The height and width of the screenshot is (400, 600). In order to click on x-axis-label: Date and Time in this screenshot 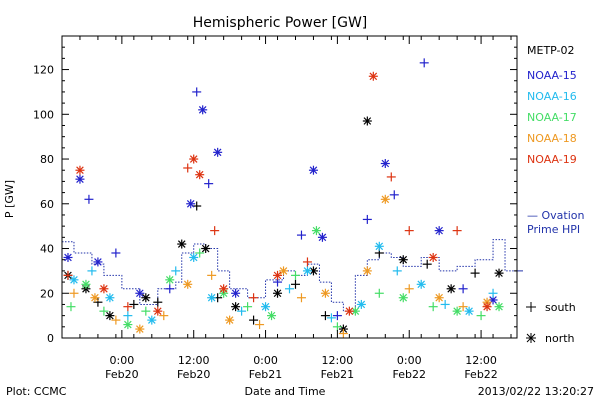, I will do `click(285, 391)`.